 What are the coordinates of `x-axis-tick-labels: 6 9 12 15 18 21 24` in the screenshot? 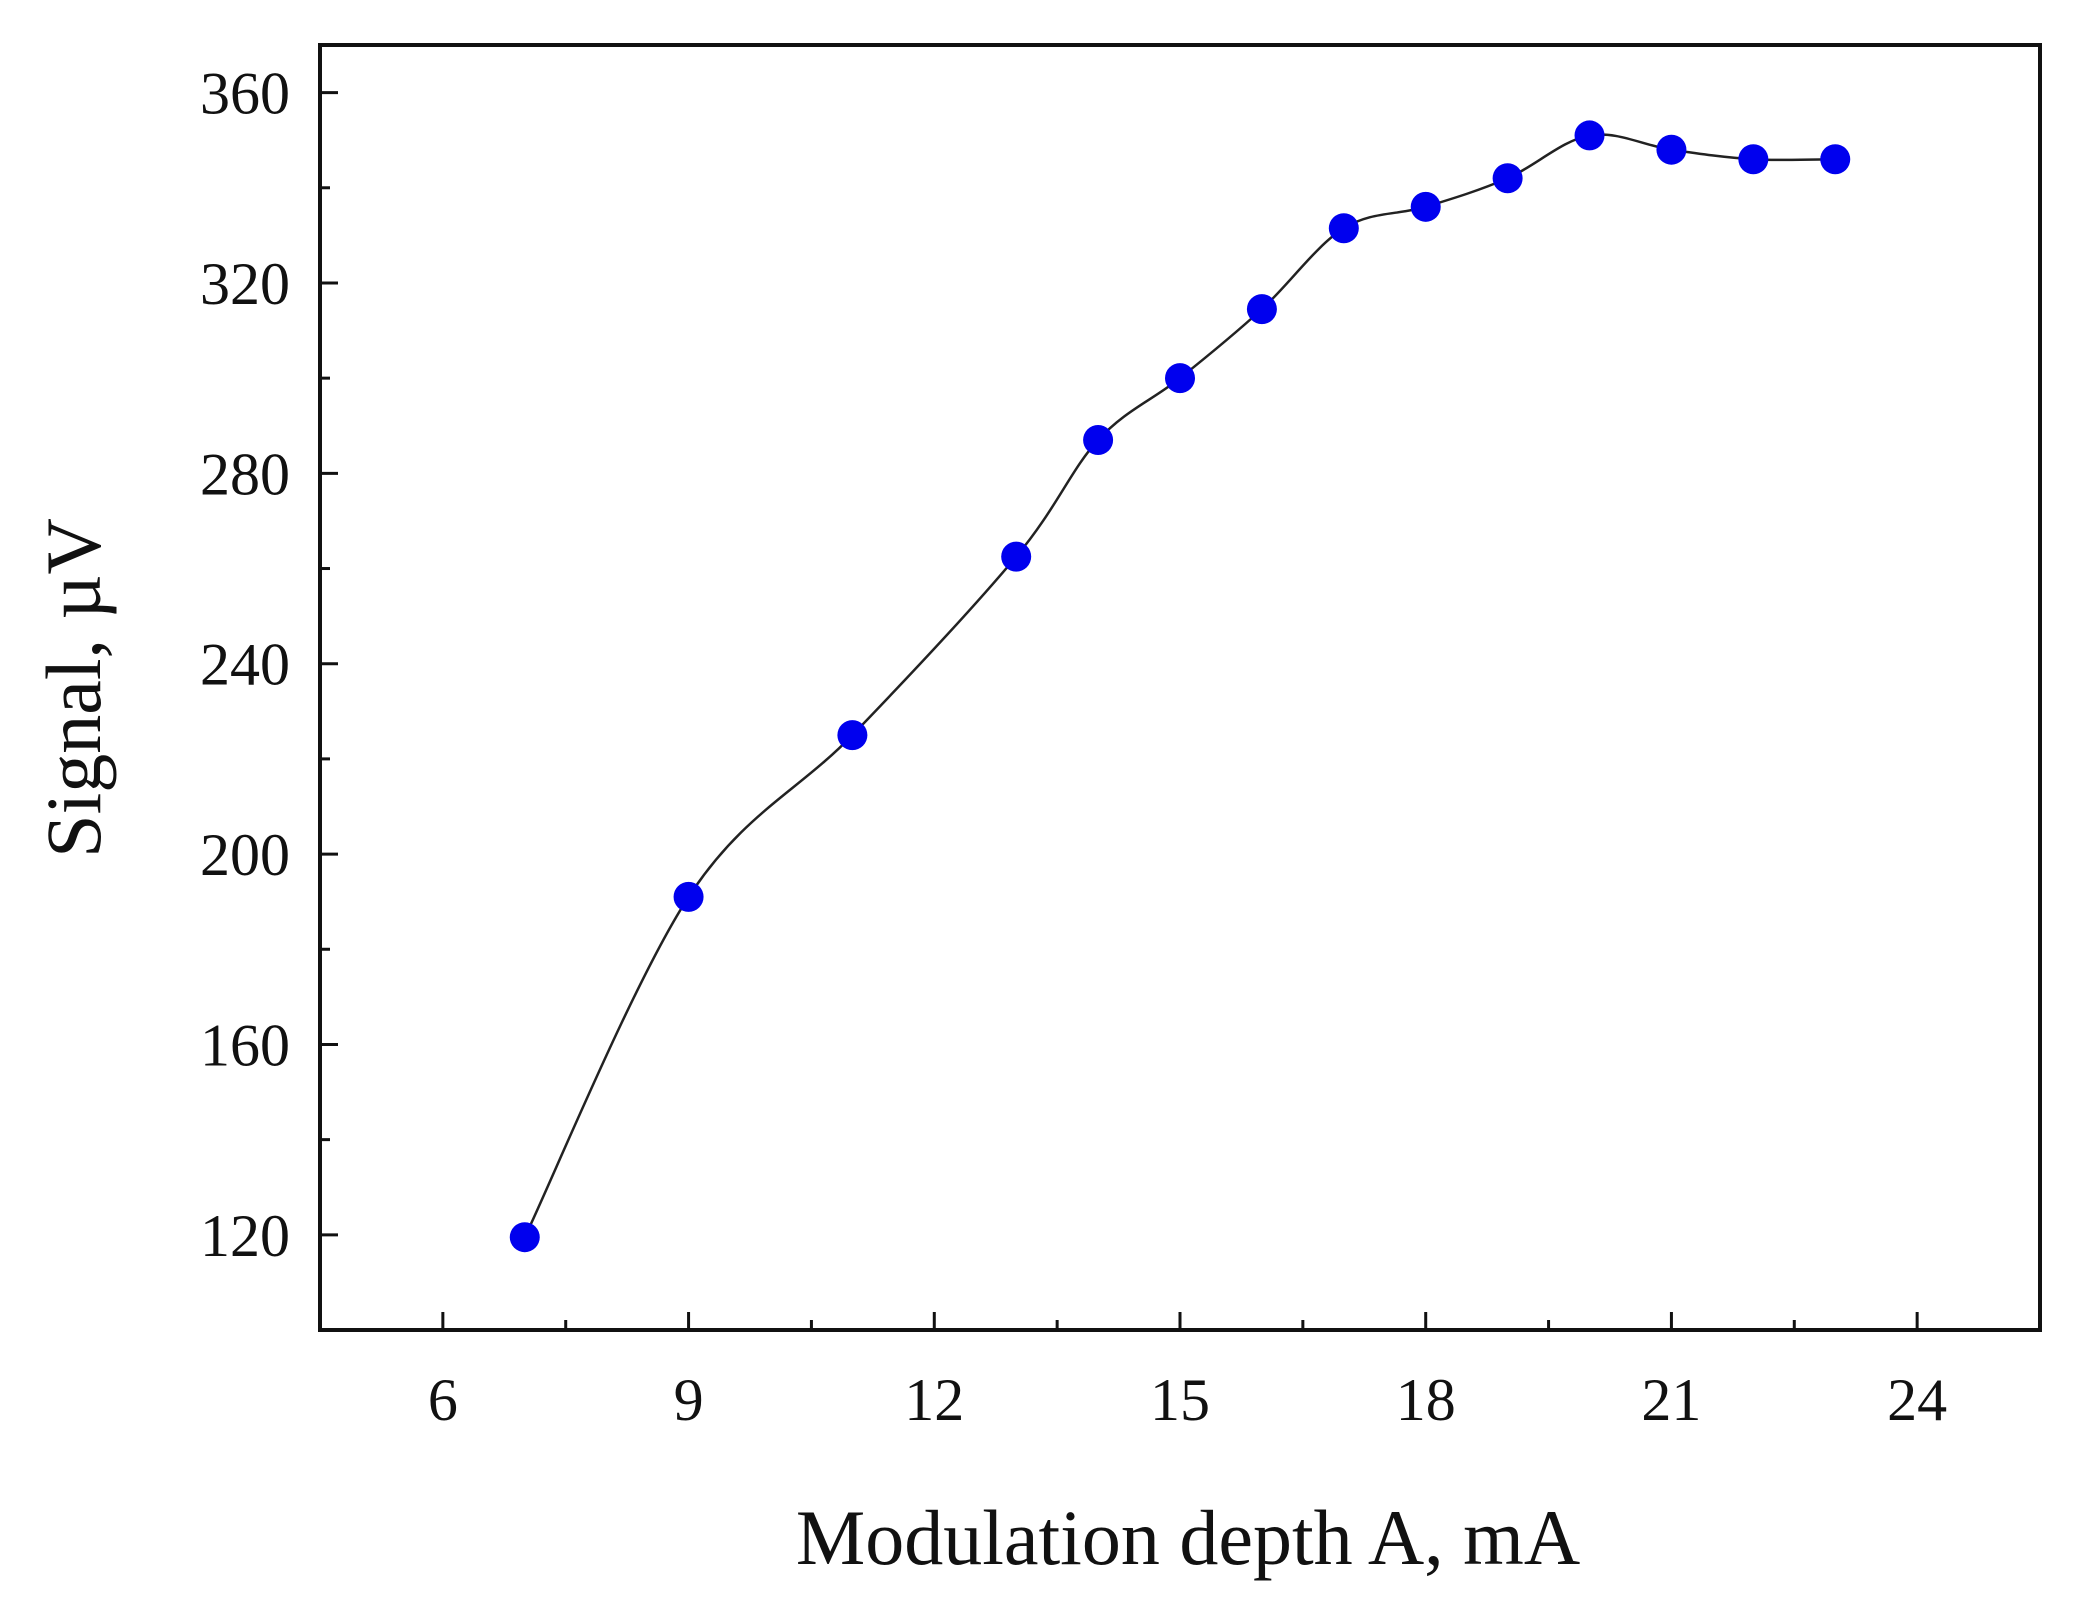 It's located at (1187, 1400).